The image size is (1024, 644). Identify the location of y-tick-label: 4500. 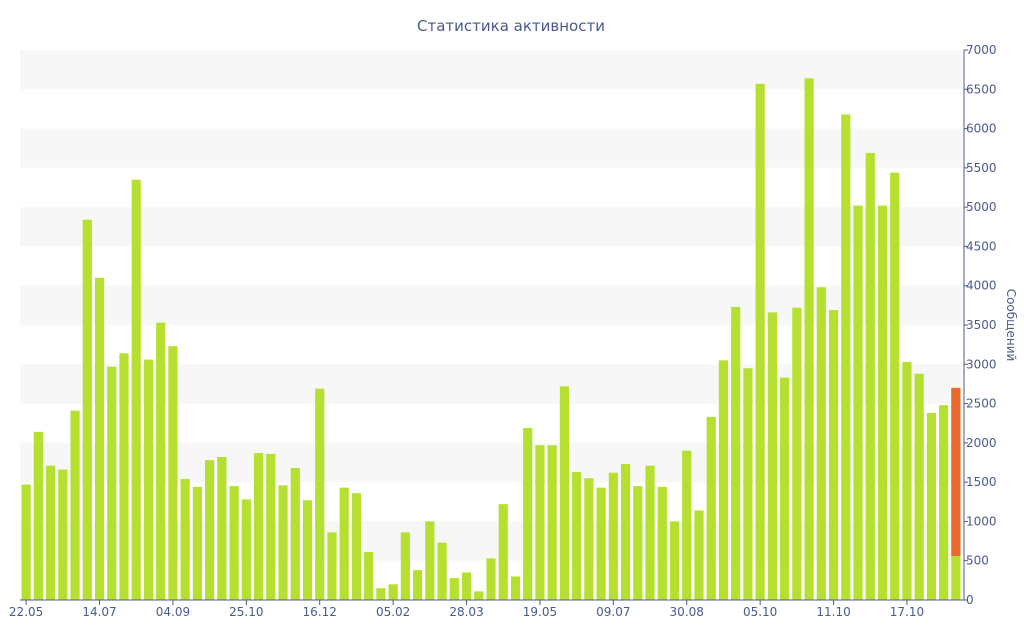
(981, 246).